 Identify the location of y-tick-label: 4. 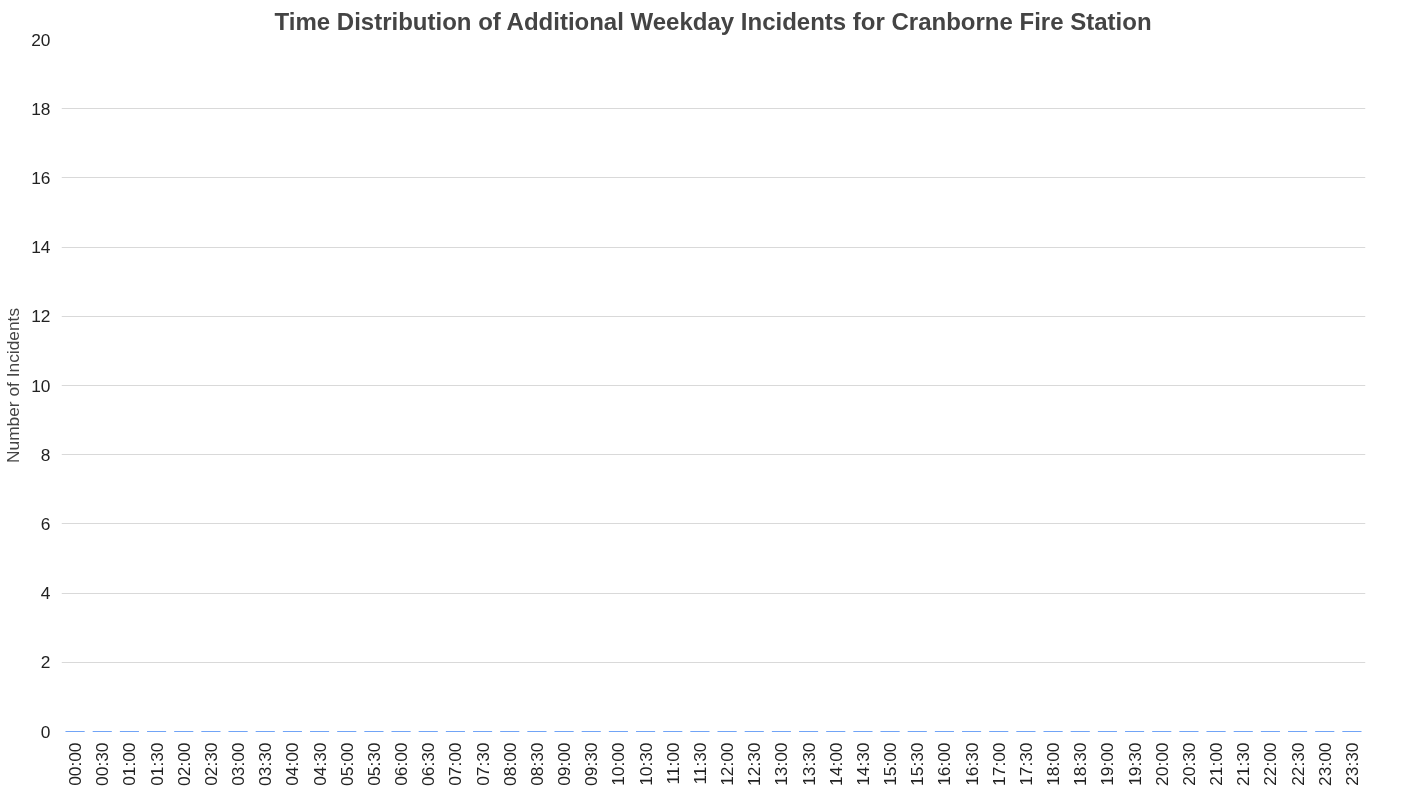
(45, 593).